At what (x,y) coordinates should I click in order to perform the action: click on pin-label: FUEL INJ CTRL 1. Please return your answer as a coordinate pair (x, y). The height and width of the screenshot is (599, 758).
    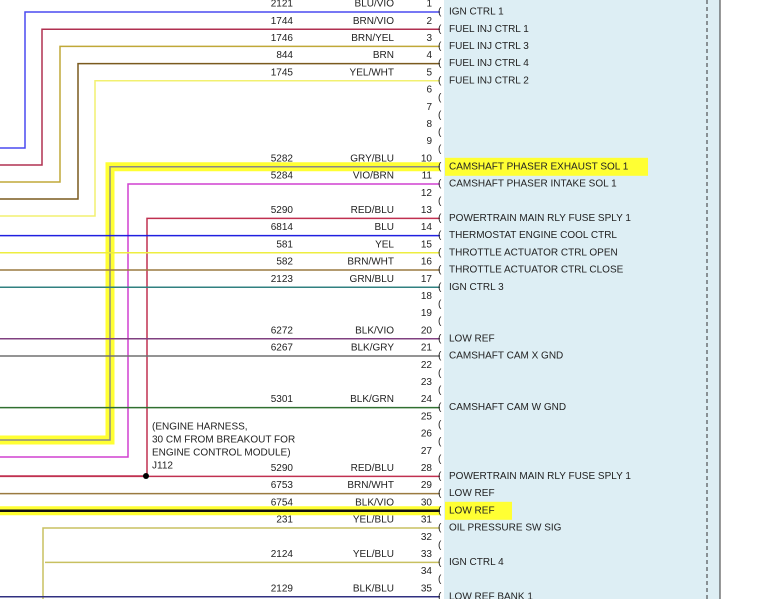
    Looking at the image, I should click on (489, 29).